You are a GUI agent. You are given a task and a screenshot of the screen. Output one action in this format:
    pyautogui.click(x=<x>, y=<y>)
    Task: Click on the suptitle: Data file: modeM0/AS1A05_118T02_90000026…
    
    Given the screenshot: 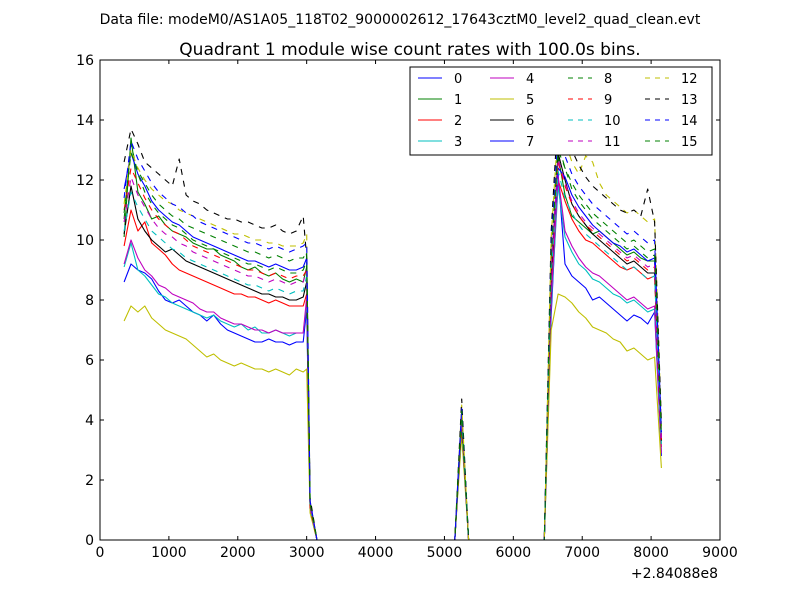 What is the action you would take?
    pyautogui.click(x=400, y=20)
    